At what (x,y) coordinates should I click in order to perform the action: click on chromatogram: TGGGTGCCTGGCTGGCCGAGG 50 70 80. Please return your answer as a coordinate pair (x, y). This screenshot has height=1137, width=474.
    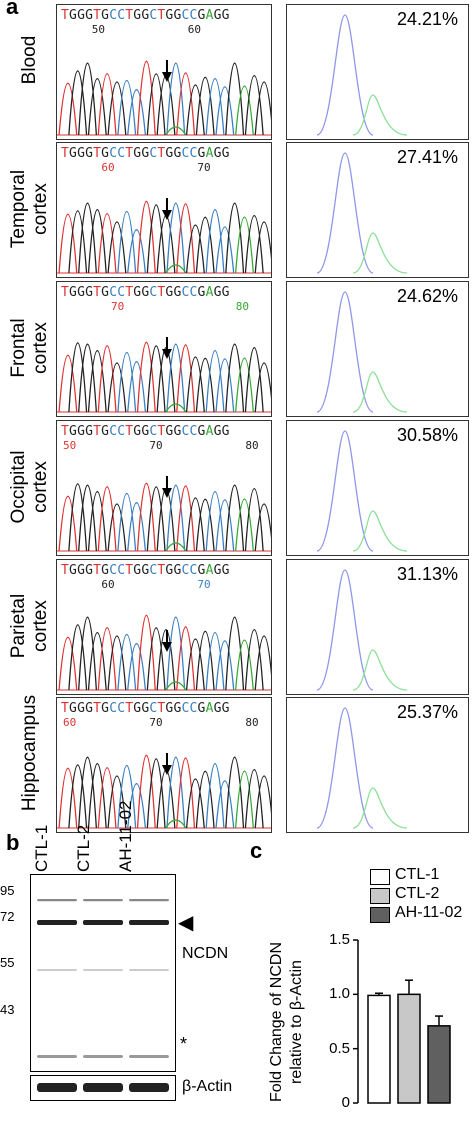
    Looking at the image, I should click on (164, 488).